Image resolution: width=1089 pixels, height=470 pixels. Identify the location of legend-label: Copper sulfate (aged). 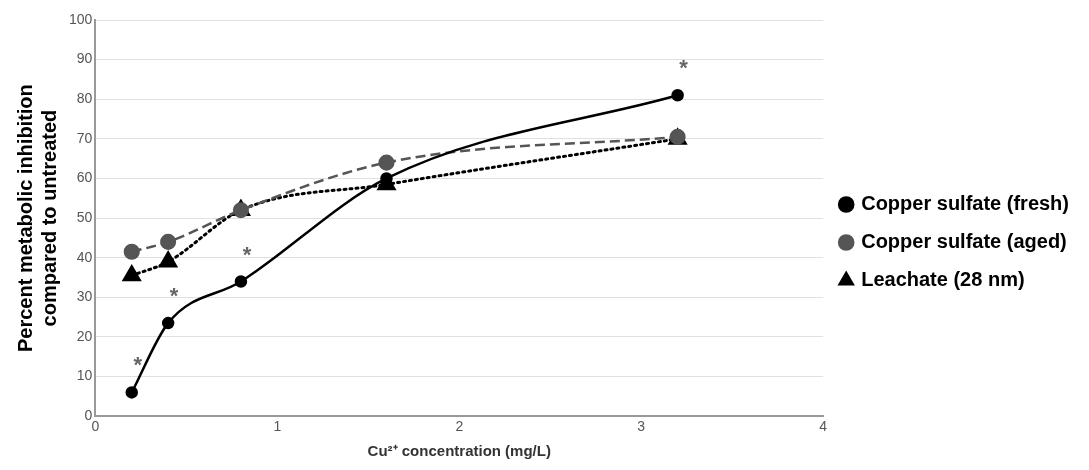
(964, 241).